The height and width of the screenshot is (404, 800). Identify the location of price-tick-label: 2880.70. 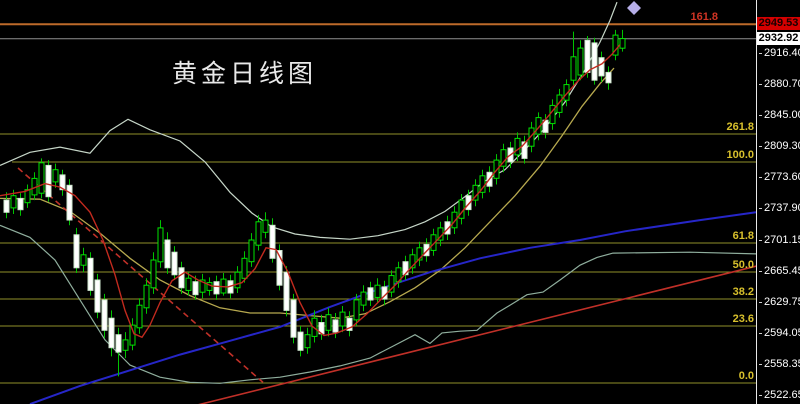
(779, 84).